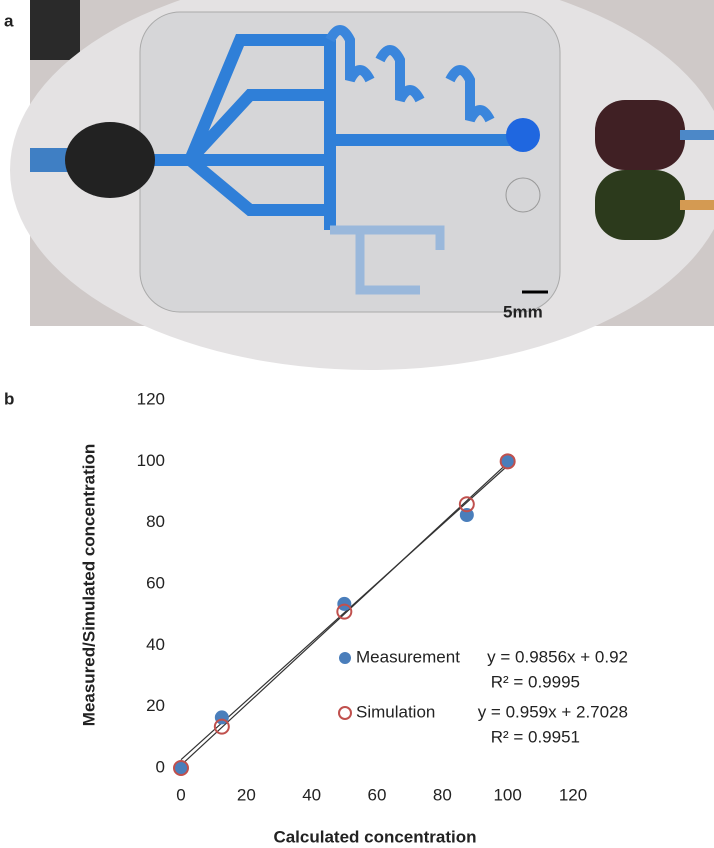 Image resolution: width=714 pixels, height=848 pixels. I want to click on trendline-equation: y = 0.959x + 2.7028, so click(553, 711).